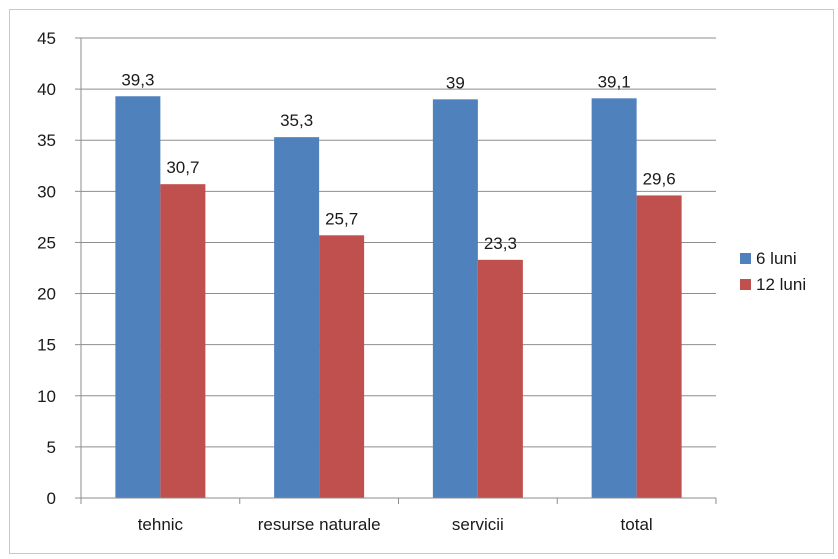 Image resolution: width=838 pixels, height=559 pixels. Describe the element at coordinates (51, 498) in the screenshot. I see `y-tick-label: 0` at that location.